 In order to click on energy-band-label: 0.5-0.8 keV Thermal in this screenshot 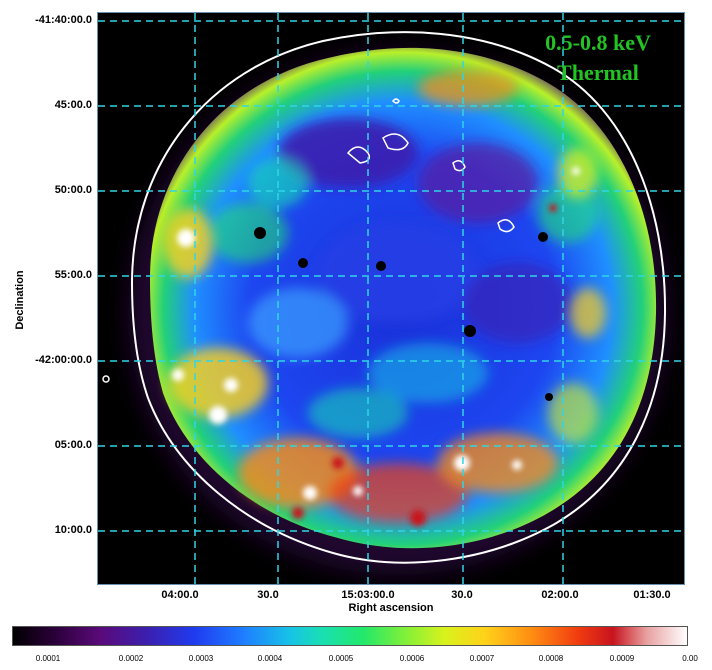, I will do `click(598, 58)`.